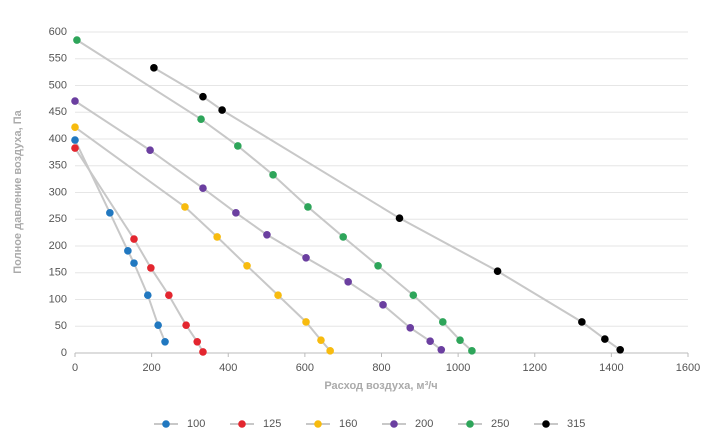  What do you see at coordinates (58, 139) in the screenshot?
I see `y-tick-label: 400` at bounding box center [58, 139].